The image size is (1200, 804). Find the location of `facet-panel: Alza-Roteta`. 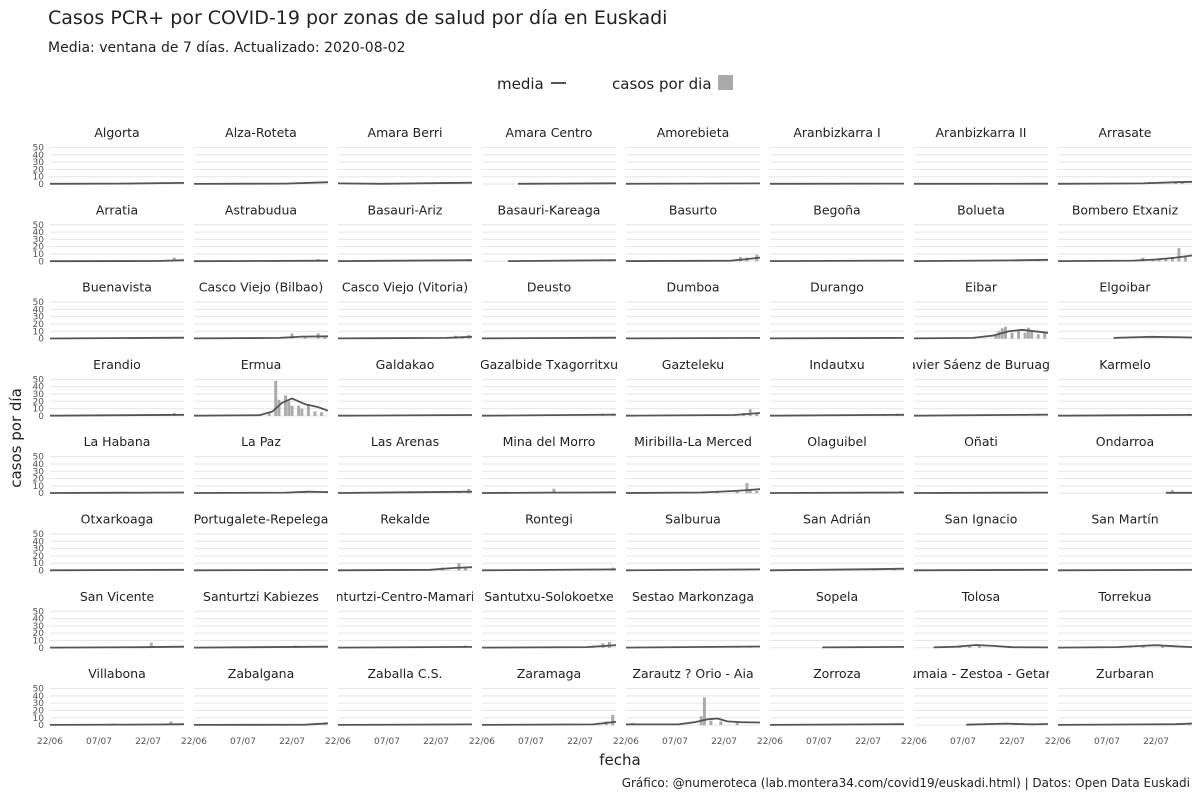

facet-panel: Alza-Roteta is located at coordinates (261, 154).